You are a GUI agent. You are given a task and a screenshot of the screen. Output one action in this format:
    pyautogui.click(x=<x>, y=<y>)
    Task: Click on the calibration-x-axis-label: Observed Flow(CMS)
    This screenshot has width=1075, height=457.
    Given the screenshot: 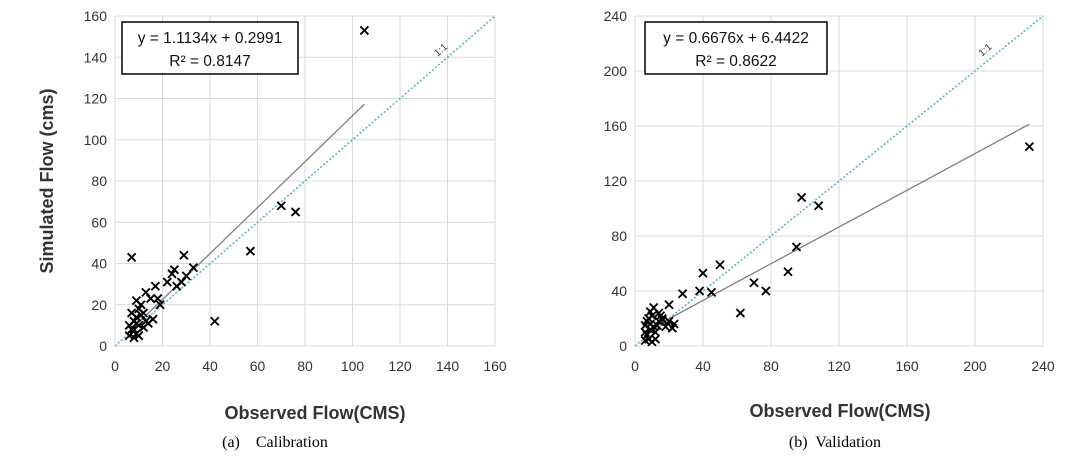 What is the action you would take?
    pyautogui.click(x=314, y=413)
    